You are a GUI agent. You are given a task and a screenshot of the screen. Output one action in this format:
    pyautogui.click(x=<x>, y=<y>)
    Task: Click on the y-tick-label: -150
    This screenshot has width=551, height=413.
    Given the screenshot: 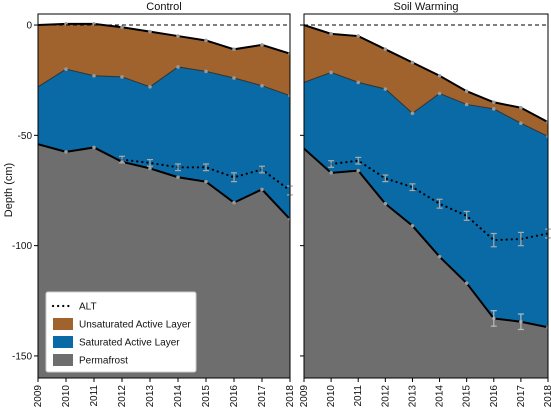 What is the action you would take?
    pyautogui.click(x=22, y=356)
    